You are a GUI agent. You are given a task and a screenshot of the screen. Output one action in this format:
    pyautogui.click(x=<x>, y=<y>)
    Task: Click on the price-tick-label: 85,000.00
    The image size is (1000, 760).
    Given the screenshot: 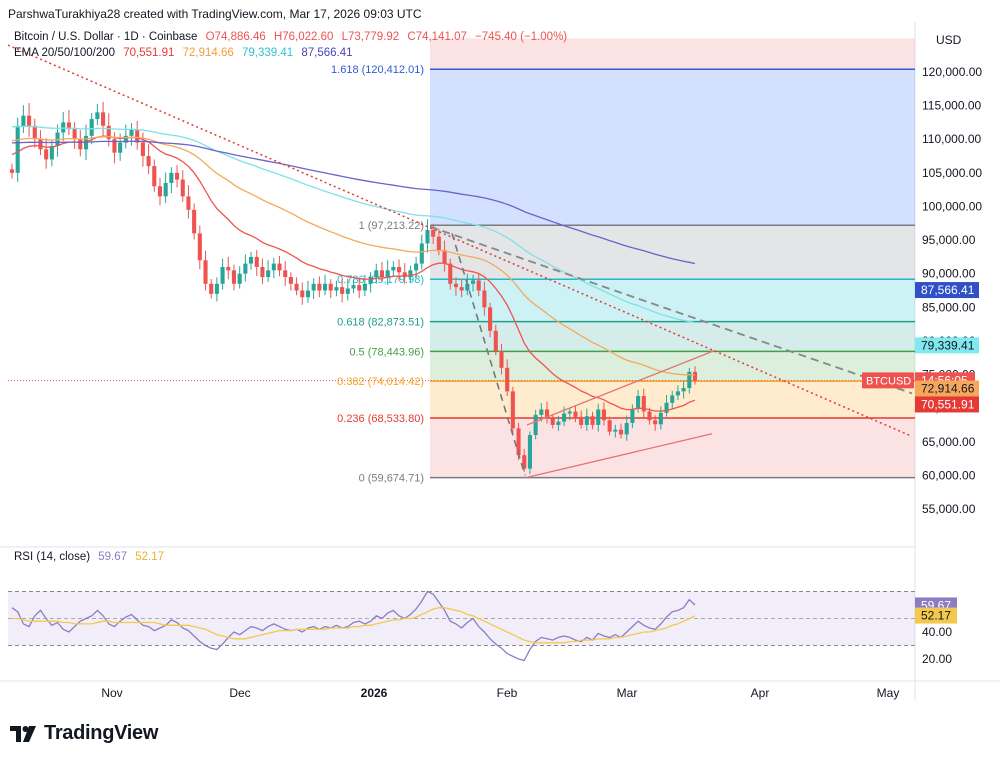 What is the action you would take?
    pyautogui.click(x=949, y=307)
    